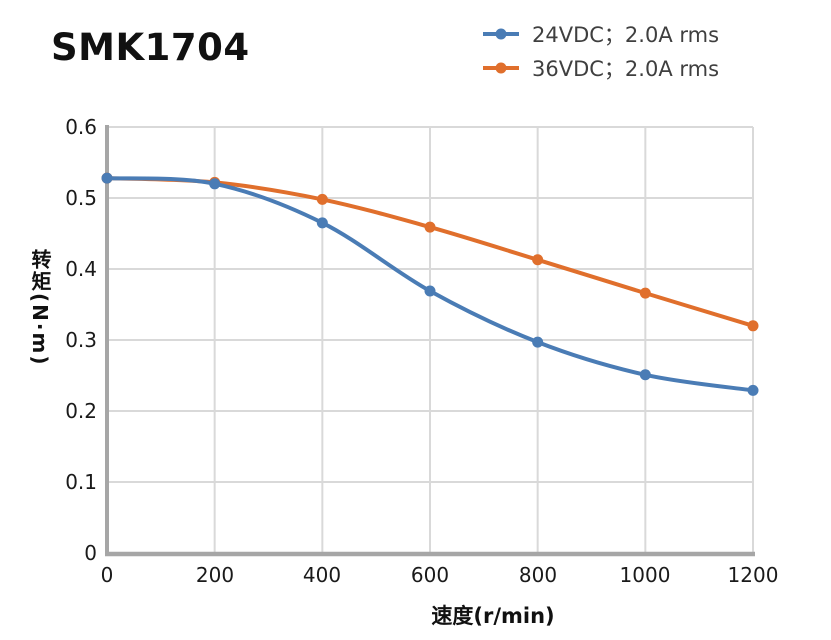 Image resolution: width=831 pixels, height=640 pixels. Describe the element at coordinates (753, 575) in the screenshot. I see `x-tick-label: 1200` at that location.